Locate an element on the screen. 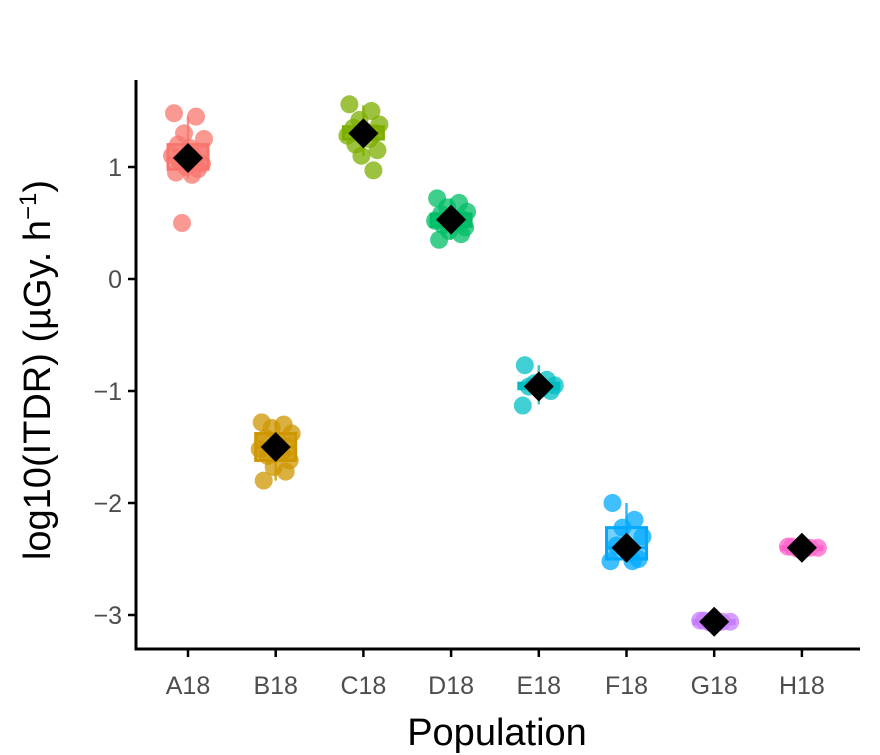 The image size is (880, 755). series-G18 is located at coordinates (715, 621).